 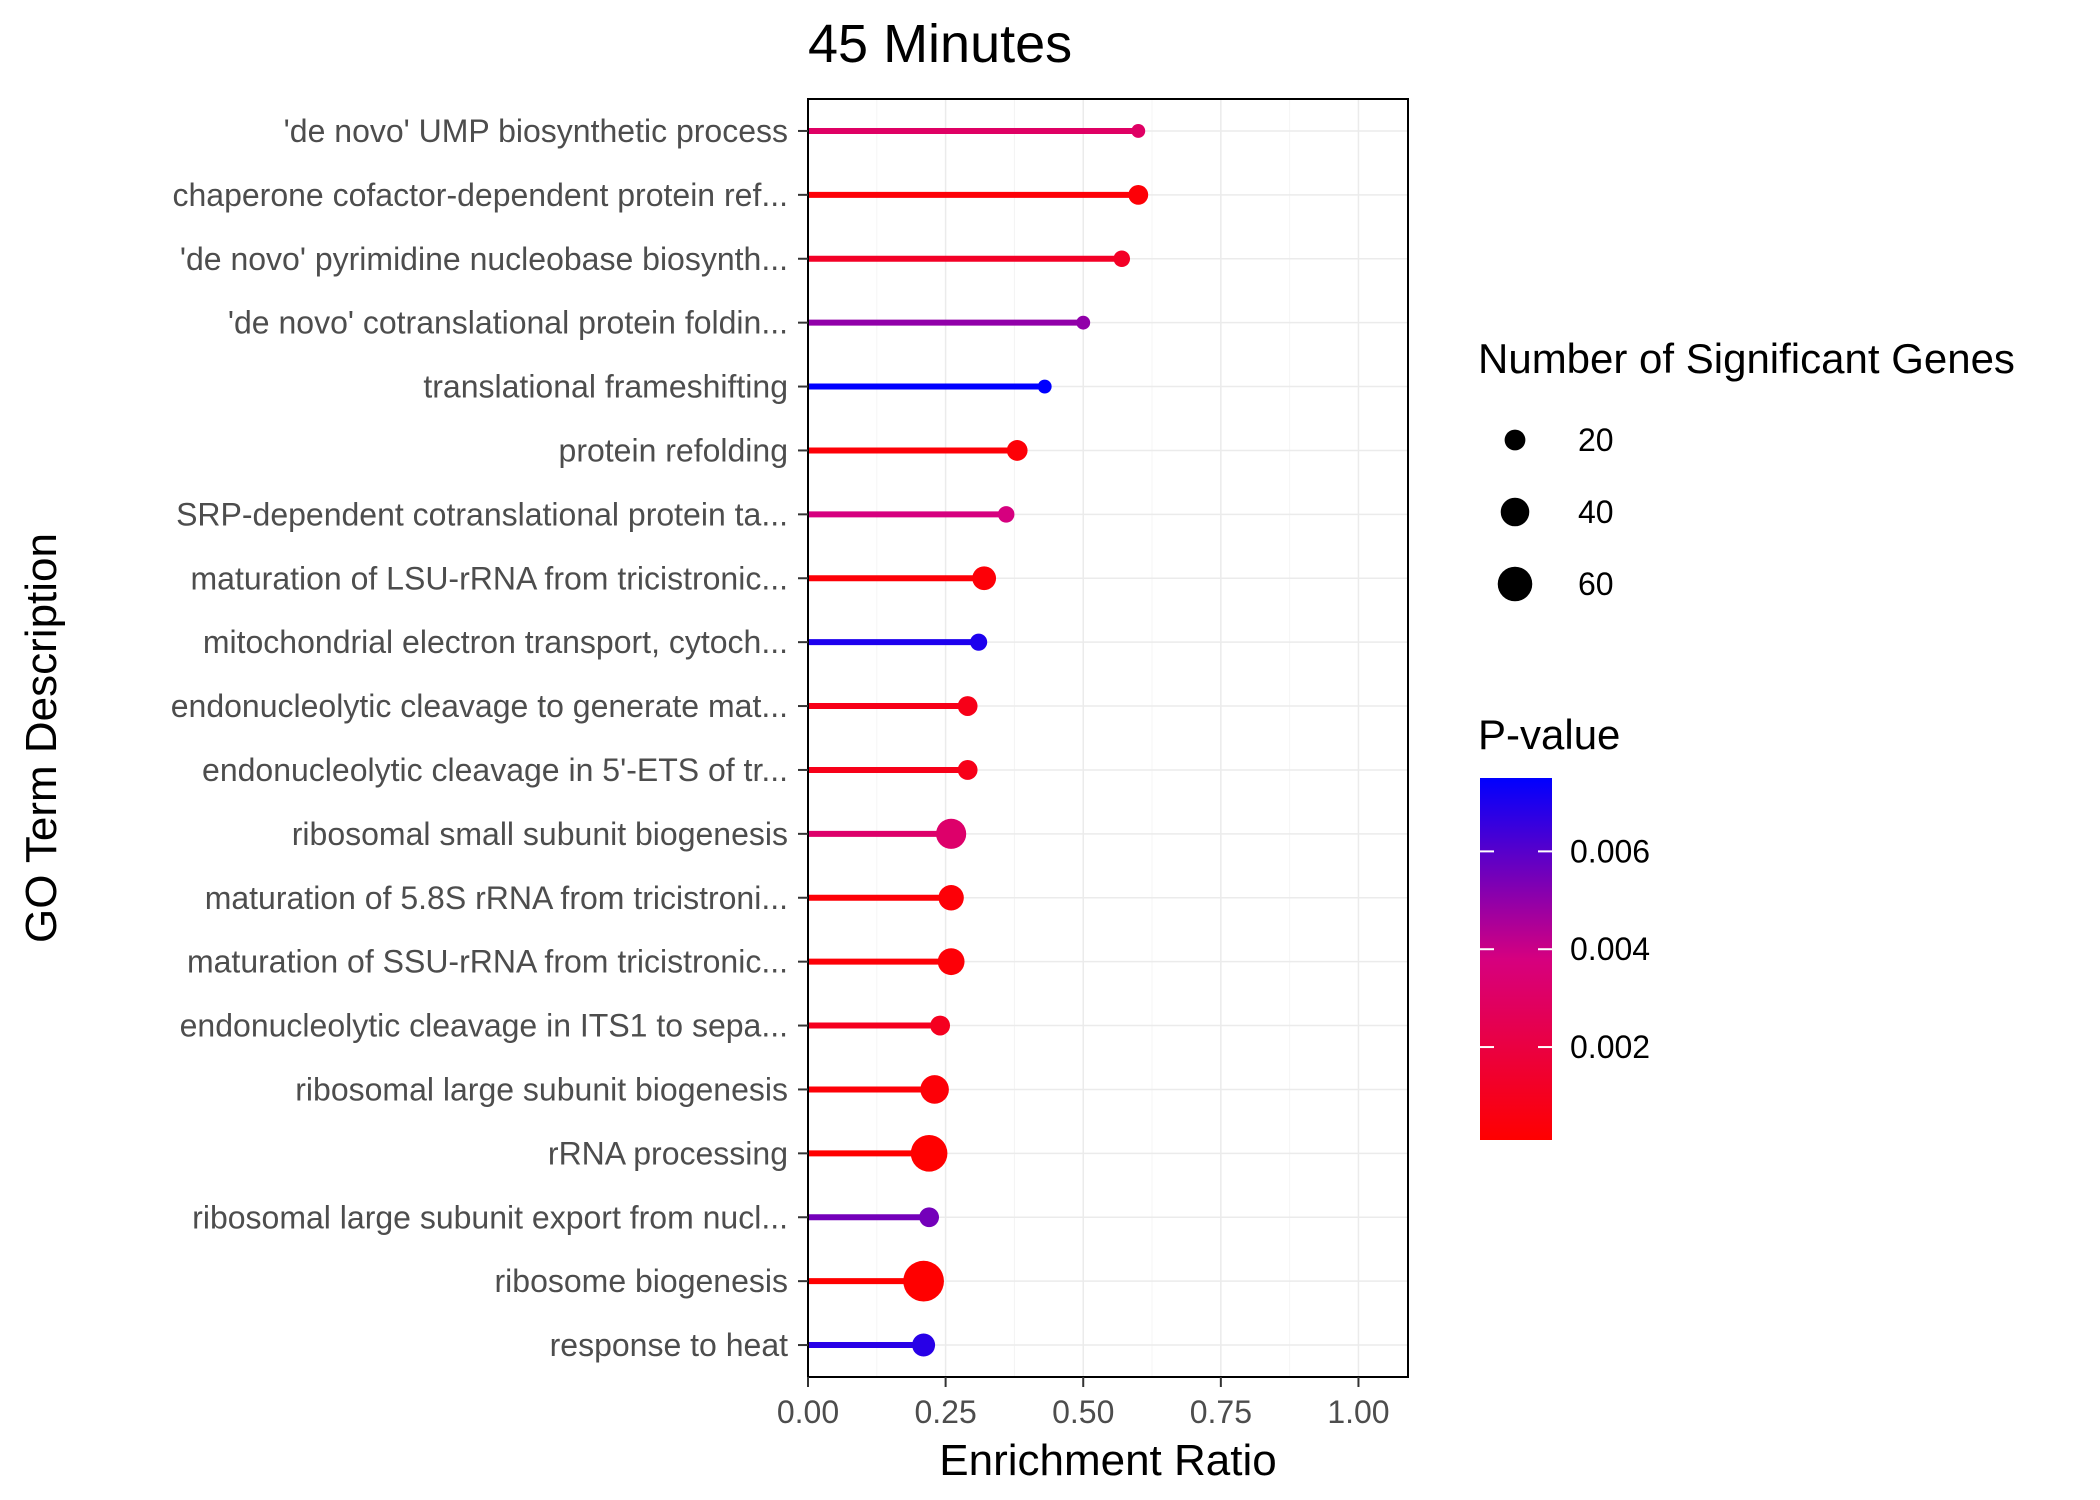 What do you see at coordinates (605, 387) in the screenshot?
I see `y-tick-label: translational frameshifting` at bounding box center [605, 387].